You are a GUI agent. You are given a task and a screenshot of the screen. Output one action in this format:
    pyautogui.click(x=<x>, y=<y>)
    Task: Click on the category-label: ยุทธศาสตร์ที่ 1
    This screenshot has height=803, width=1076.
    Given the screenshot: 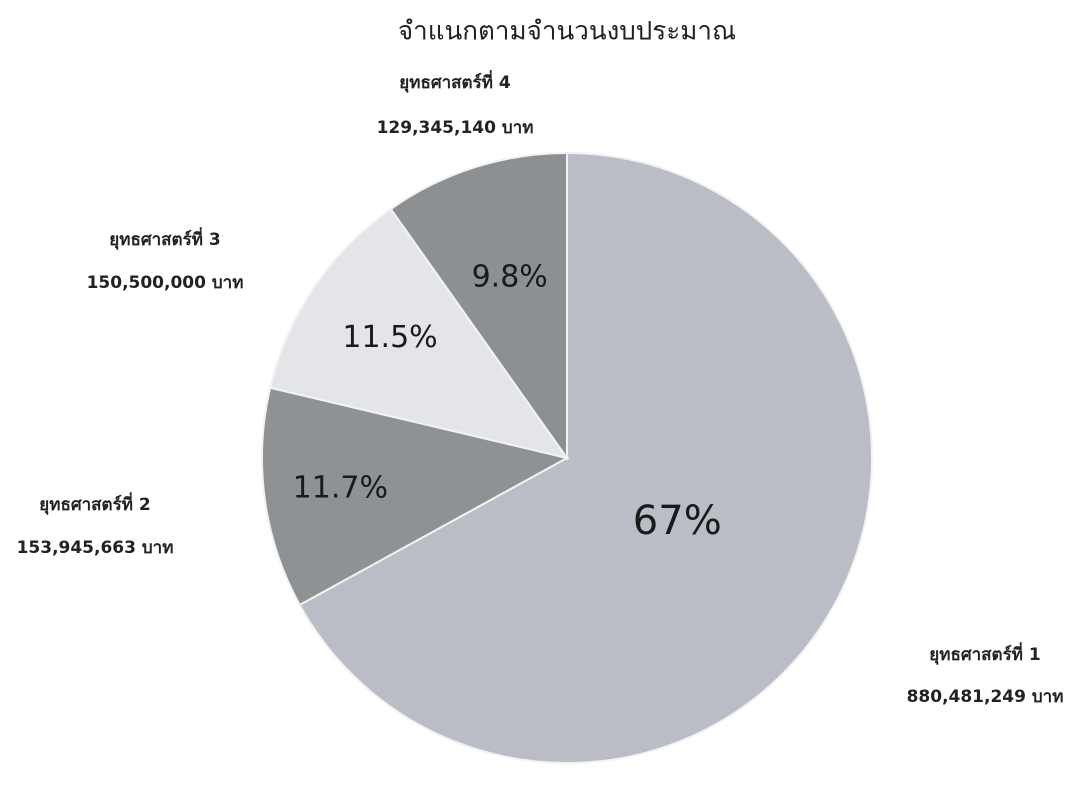 What is the action you would take?
    pyautogui.click(x=984, y=653)
    